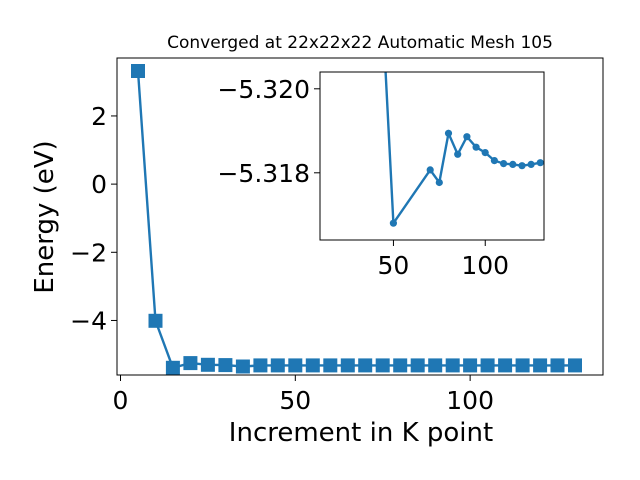 Image resolution: width=640 pixels, height=480 pixels. I want to click on x-axis-label: Increment in K point, so click(361, 433).